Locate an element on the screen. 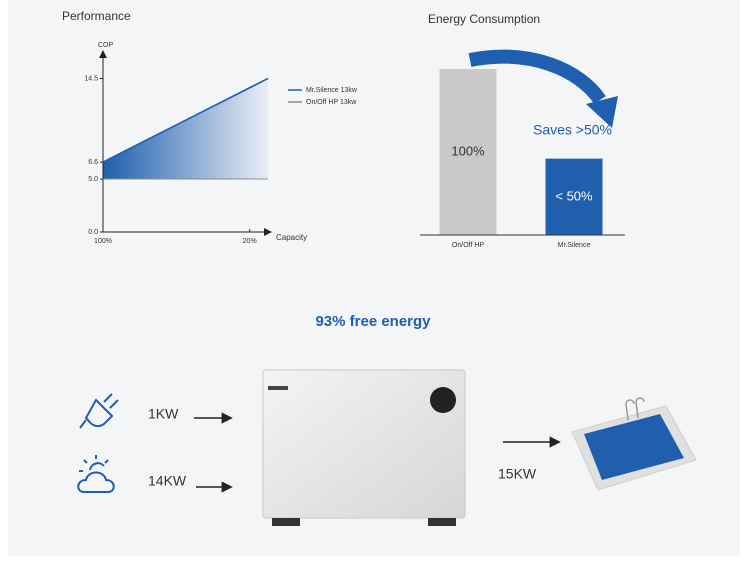  y-tick-label: 6.6 is located at coordinates (93, 162).